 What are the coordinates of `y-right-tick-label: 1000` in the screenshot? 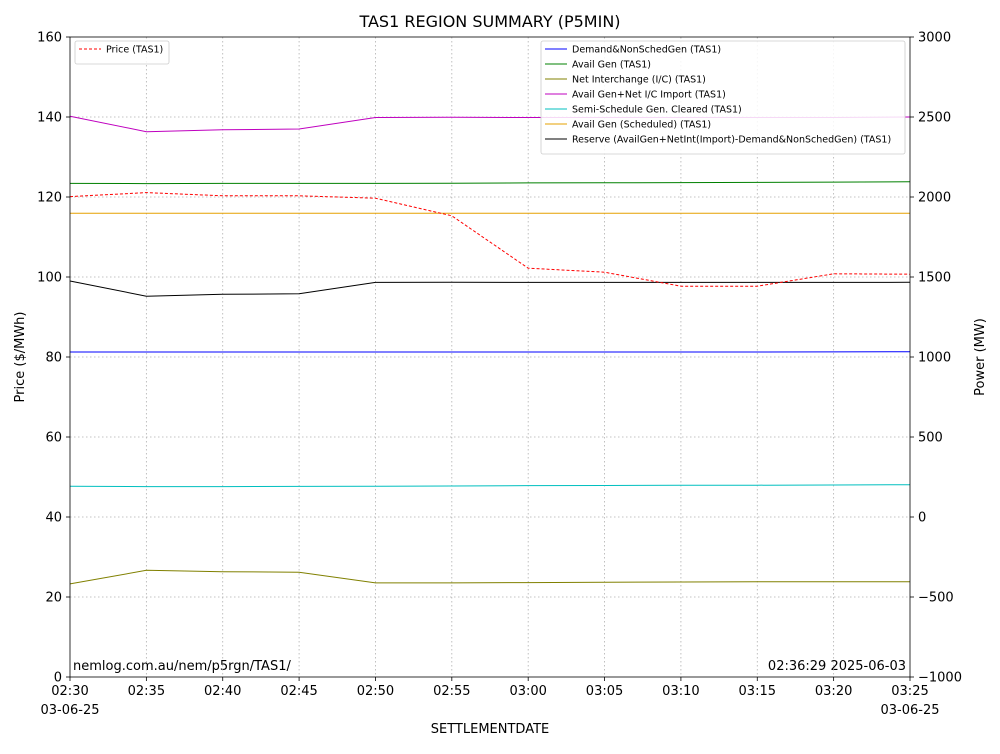 It's located at (934, 358).